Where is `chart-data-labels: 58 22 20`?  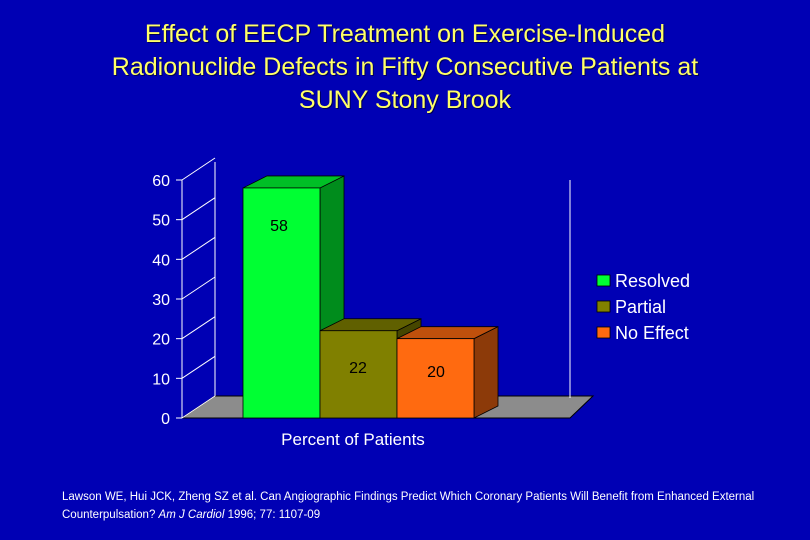 chart-data-labels: 58 22 20 is located at coordinates (357, 299).